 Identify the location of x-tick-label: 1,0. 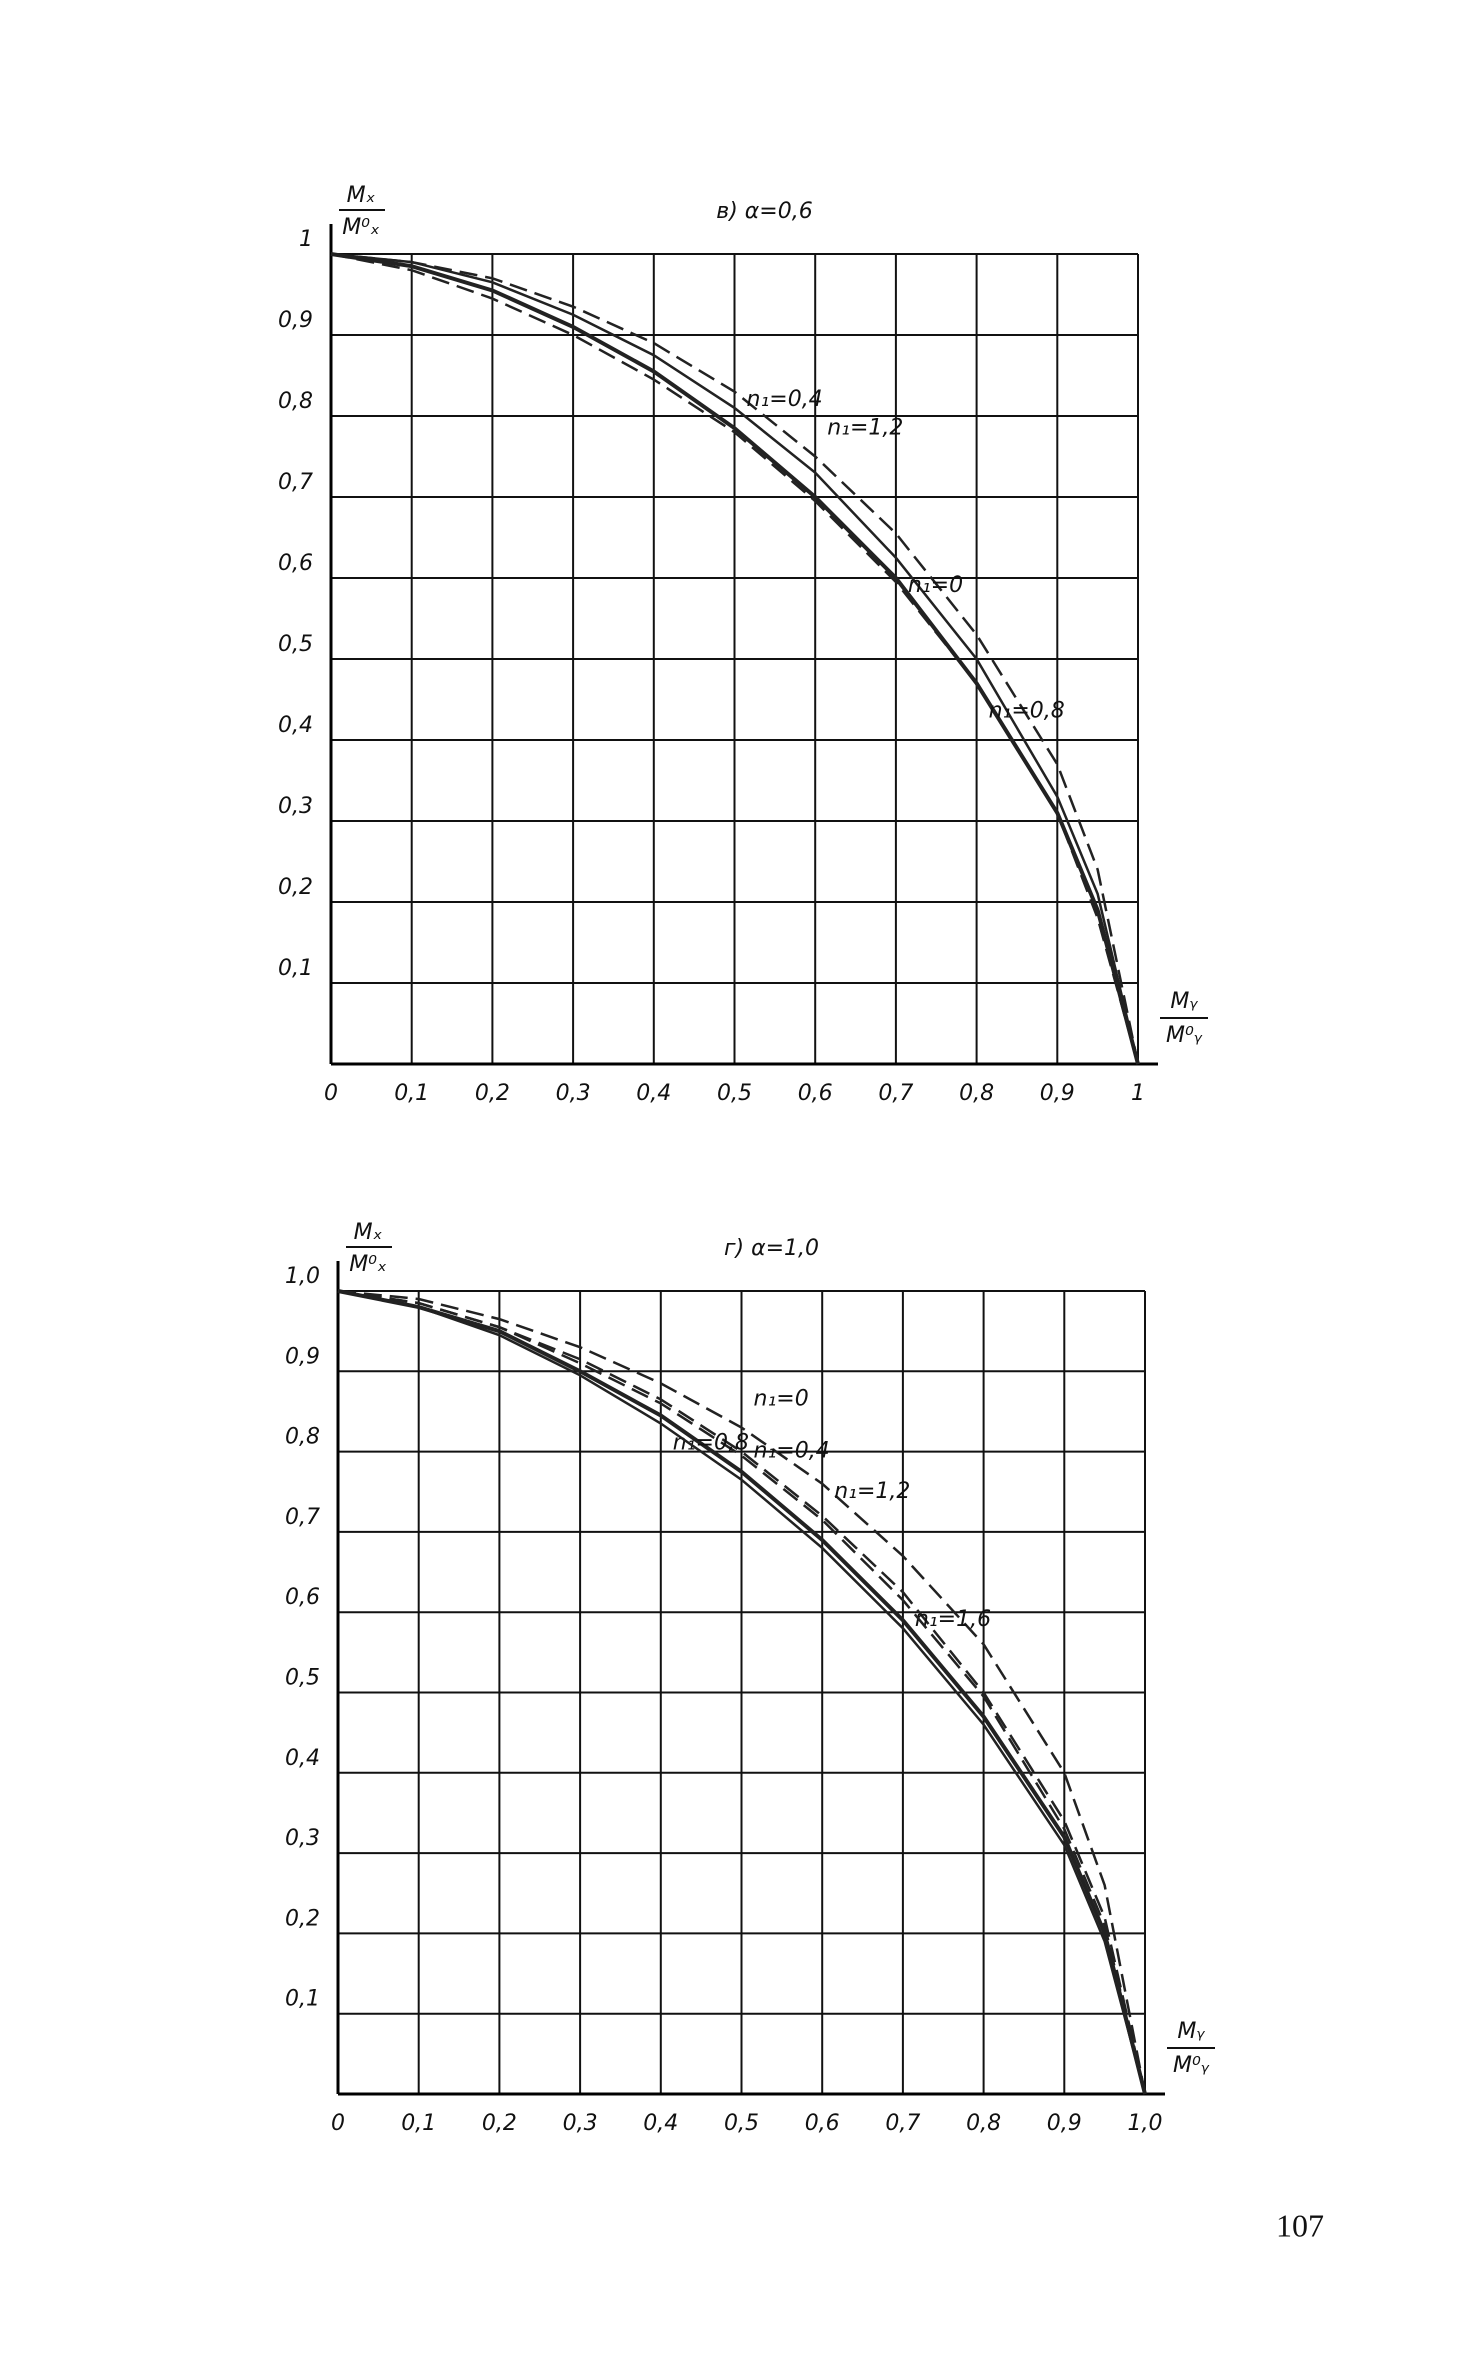
(1145, 2123).